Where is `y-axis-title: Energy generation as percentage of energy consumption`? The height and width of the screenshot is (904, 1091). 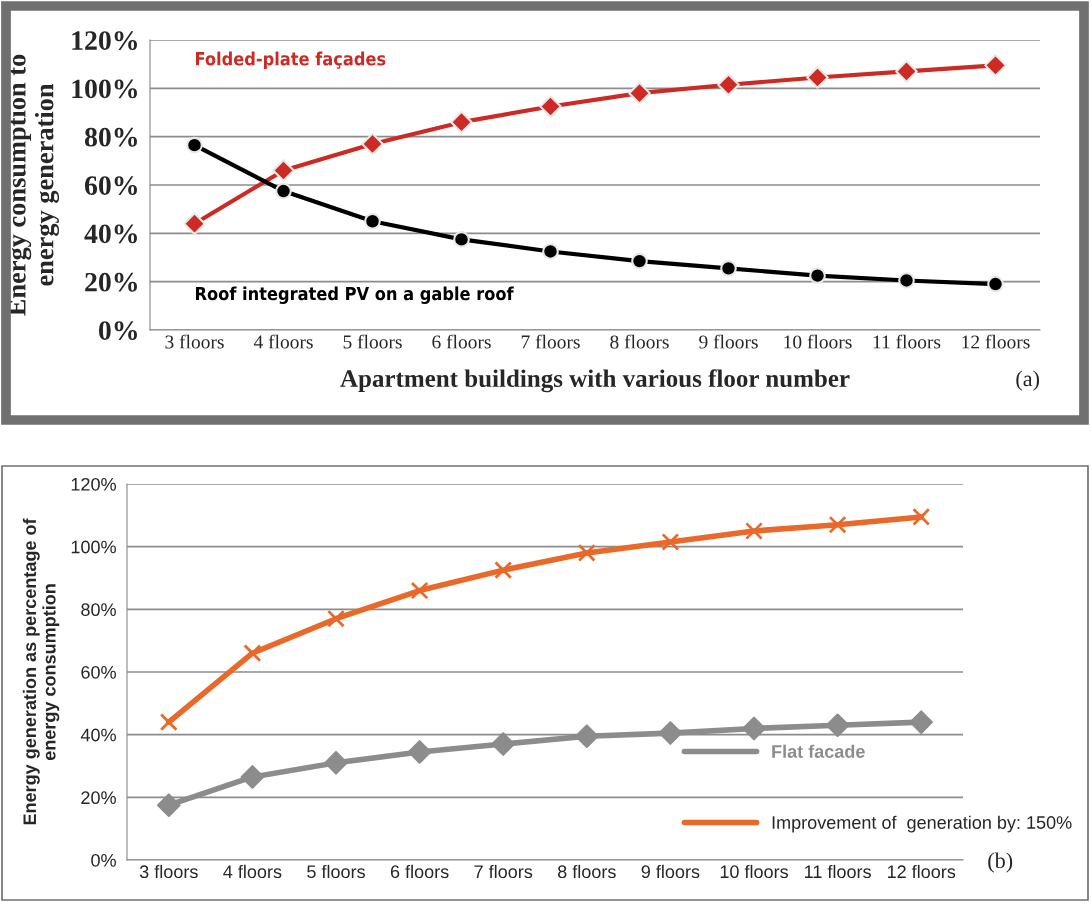
y-axis-title: Energy generation as percentage of energy consumption is located at coordinates (41, 671).